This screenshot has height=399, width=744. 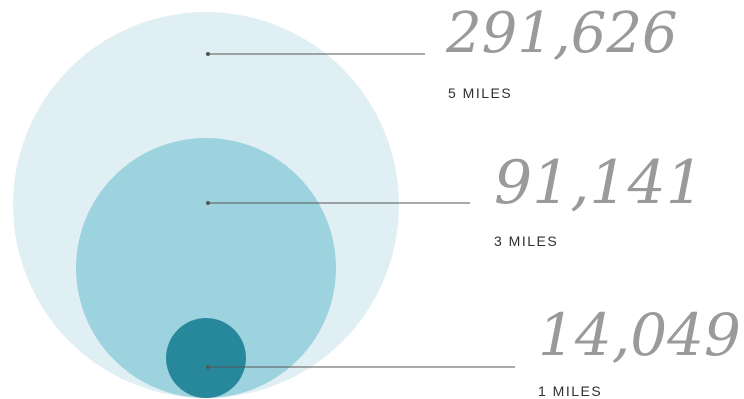 What do you see at coordinates (208, 54) in the screenshot?
I see `leader-dot-5-miles` at bounding box center [208, 54].